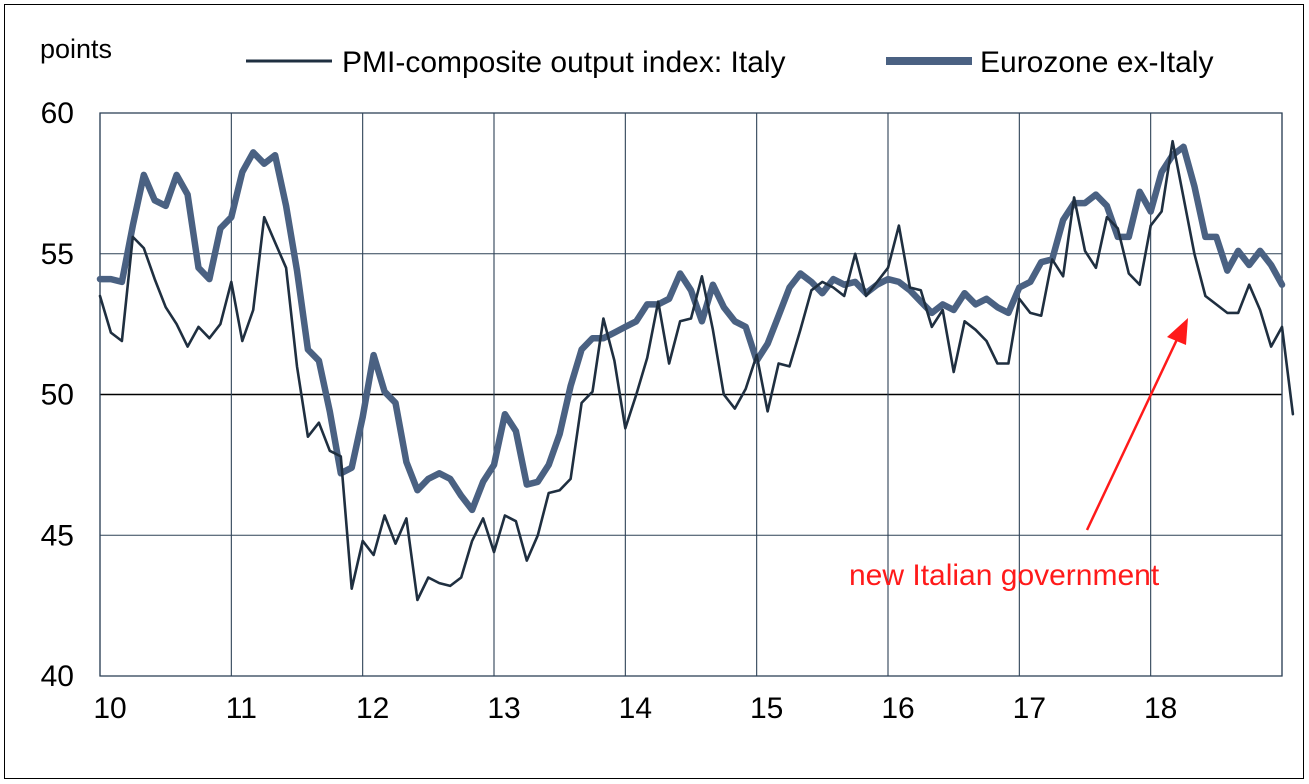 Image resolution: width=1309 pixels, height=784 pixels. What do you see at coordinates (241, 708) in the screenshot?
I see `x-tick-label: 11` at bounding box center [241, 708].